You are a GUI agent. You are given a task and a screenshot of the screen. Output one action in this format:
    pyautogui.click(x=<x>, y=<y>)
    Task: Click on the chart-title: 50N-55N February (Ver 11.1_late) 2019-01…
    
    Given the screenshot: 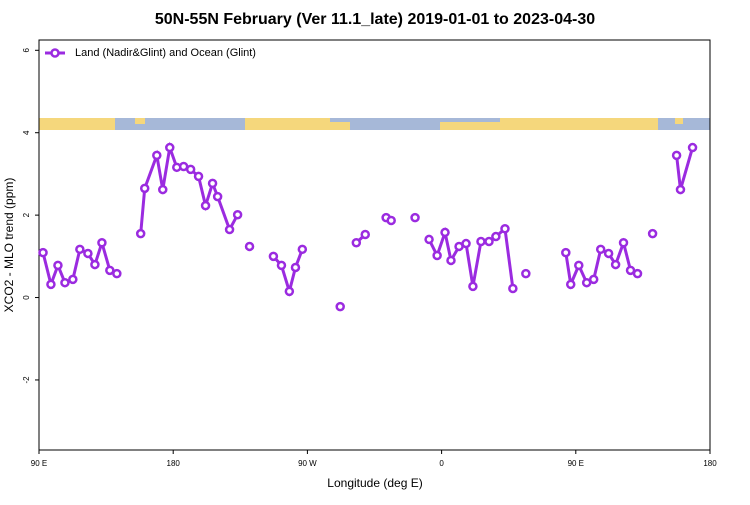 What is the action you would take?
    pyautogui.click(x=375, y=19)
    